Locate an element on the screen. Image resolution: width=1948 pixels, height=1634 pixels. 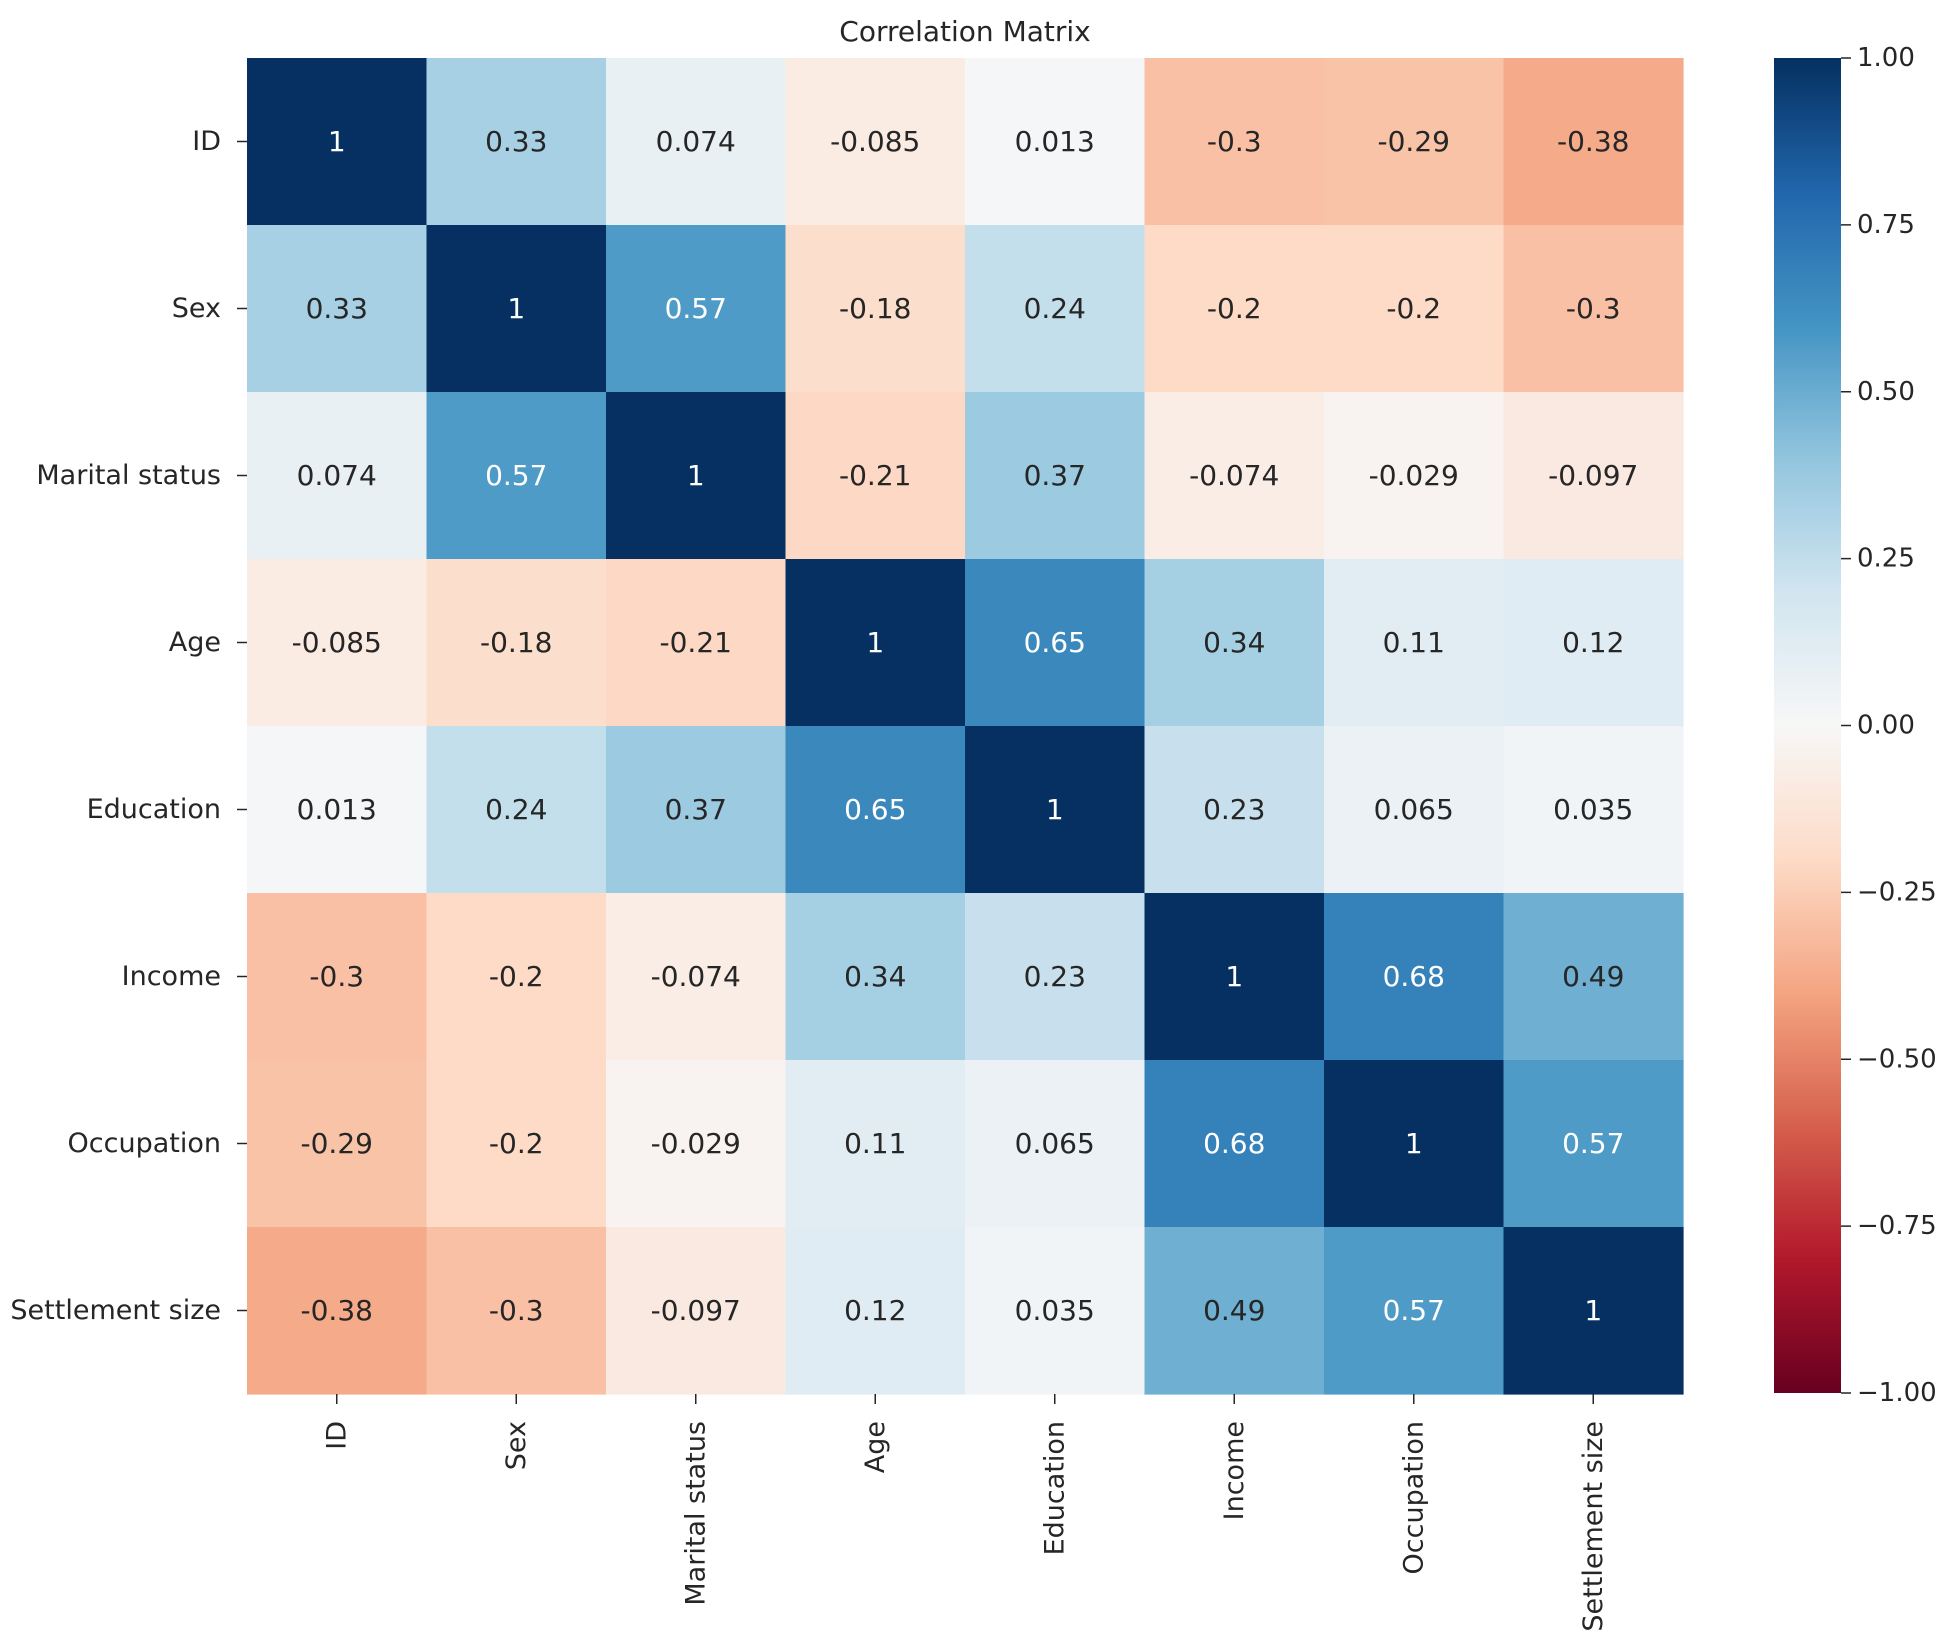
cell-value-label: 0.65 is located at coordinates (1055, 642).